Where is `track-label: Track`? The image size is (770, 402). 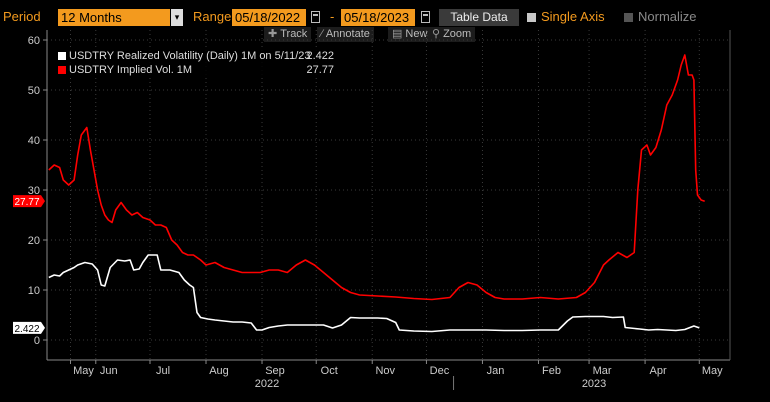 track-label: Track is located at coordinates (294, 34).